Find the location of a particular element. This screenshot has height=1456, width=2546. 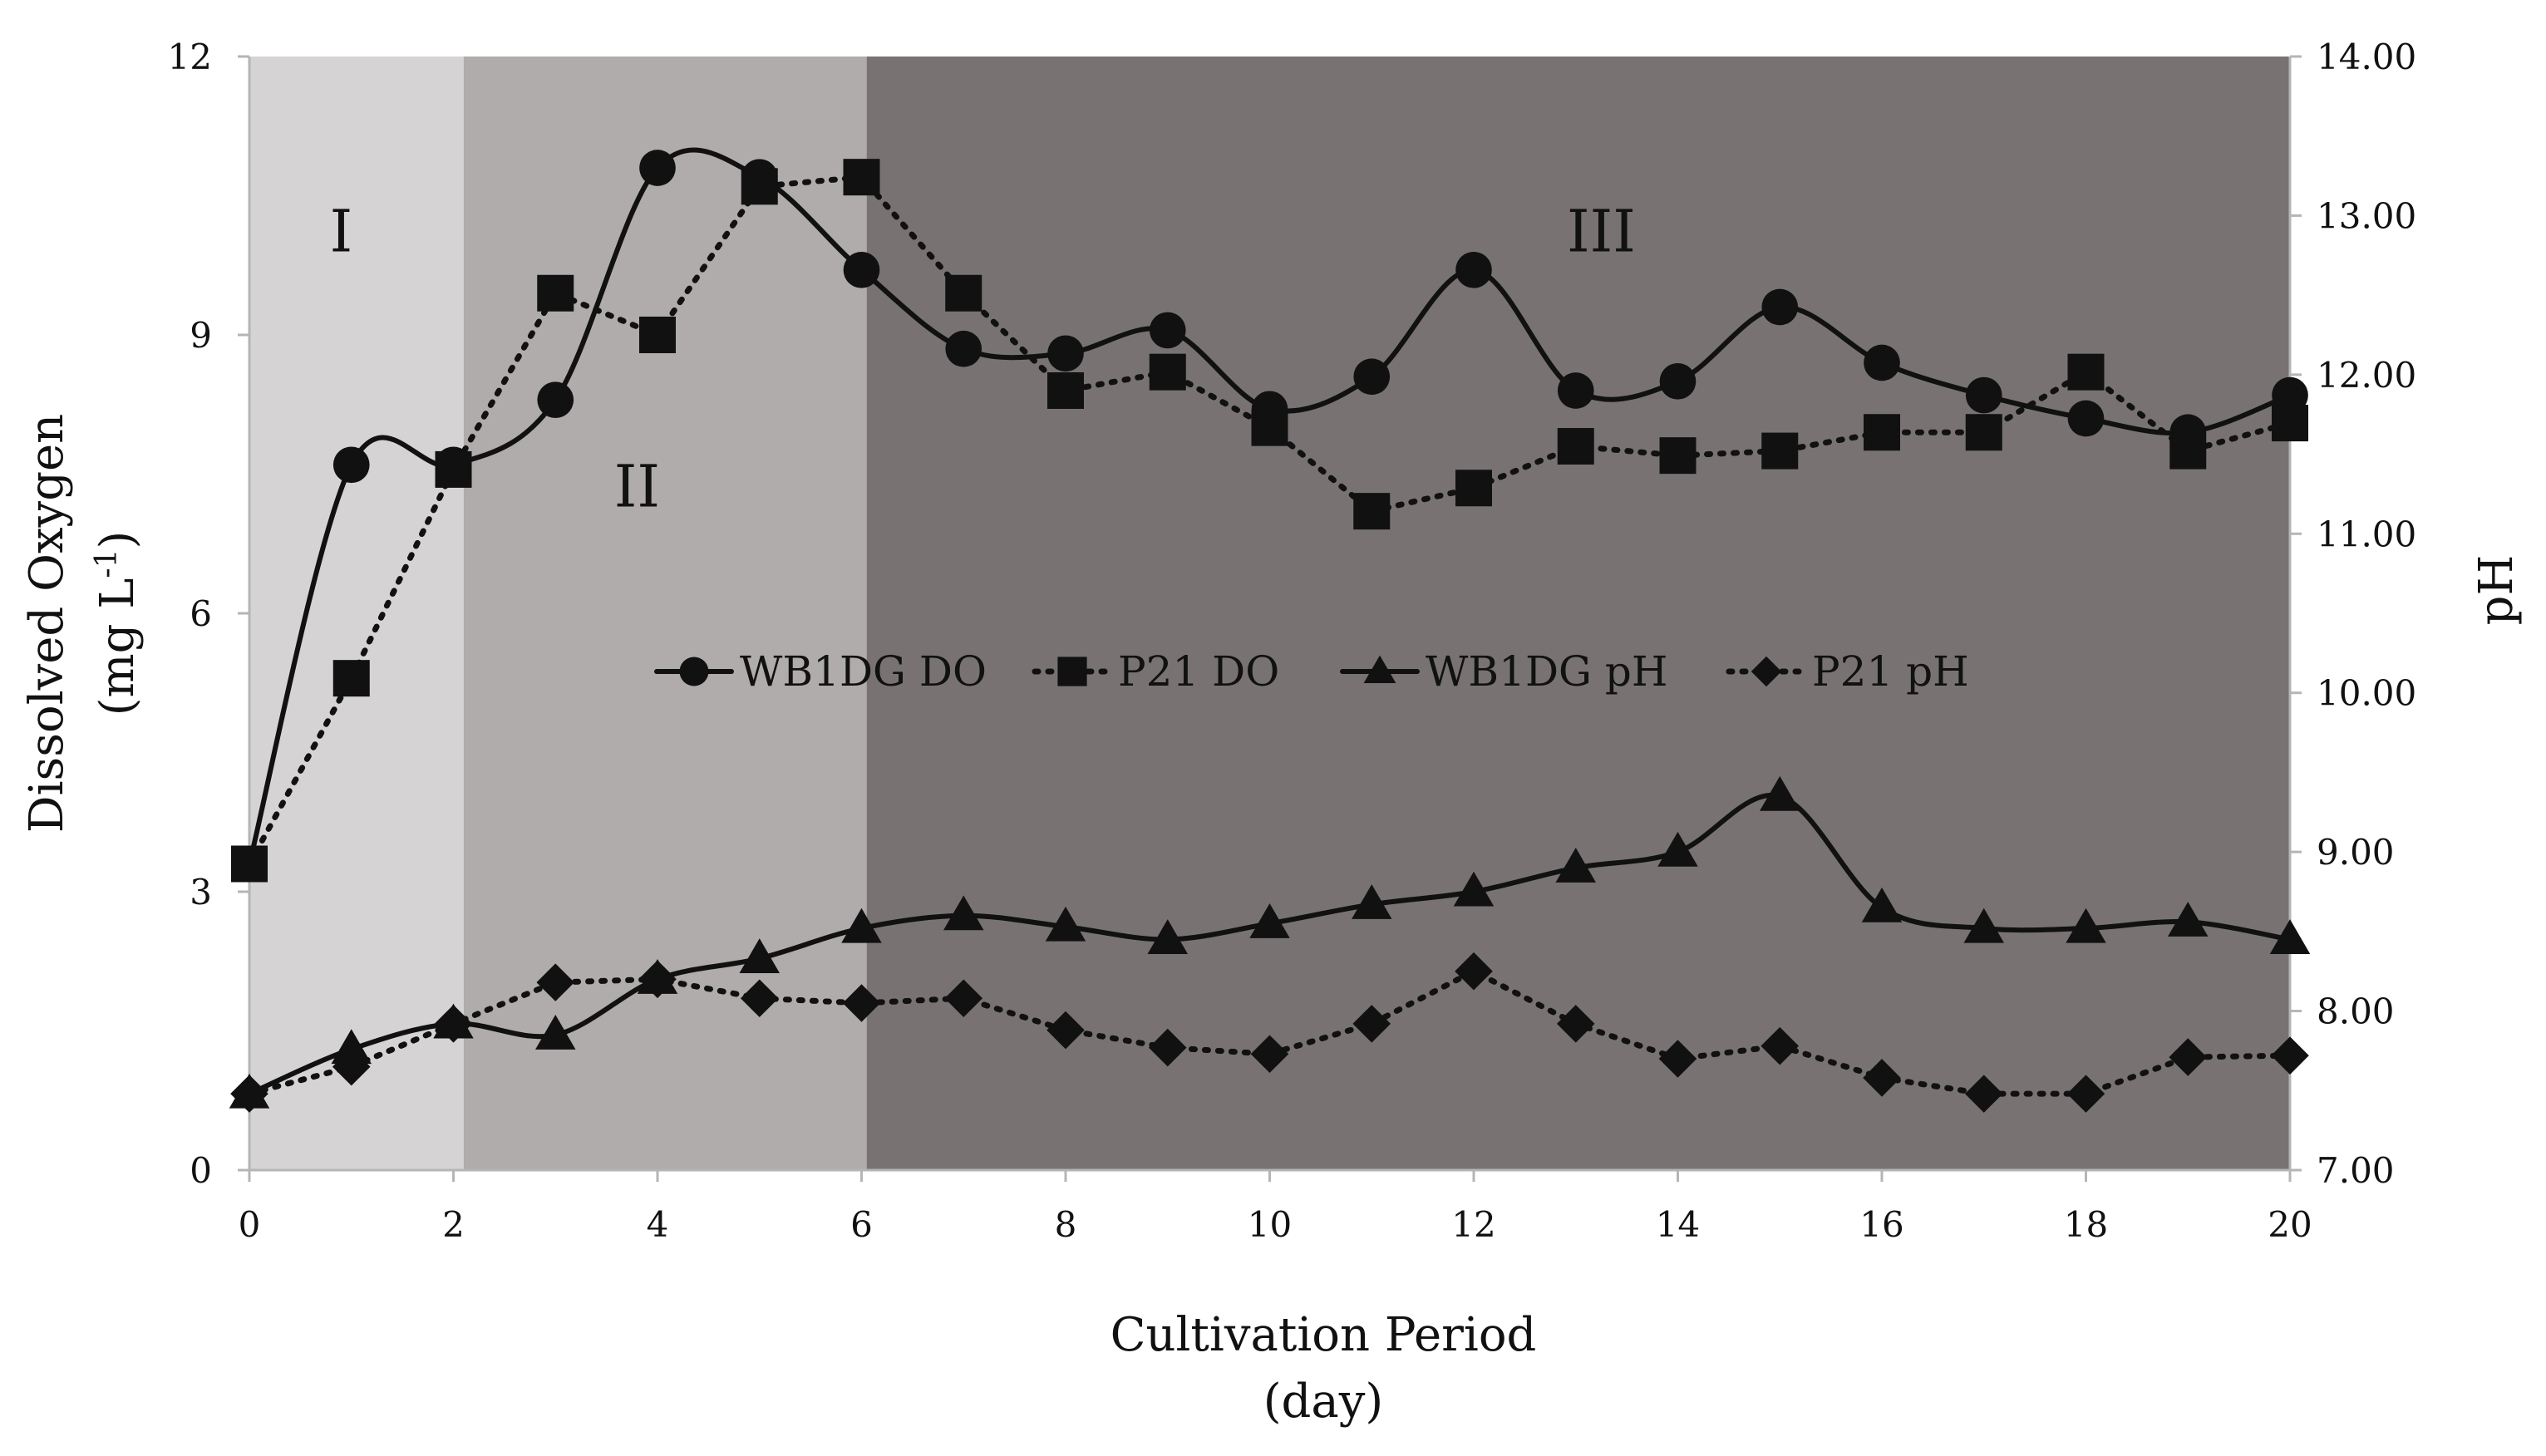

region-label-i: I is located at coordinates (341, 232).